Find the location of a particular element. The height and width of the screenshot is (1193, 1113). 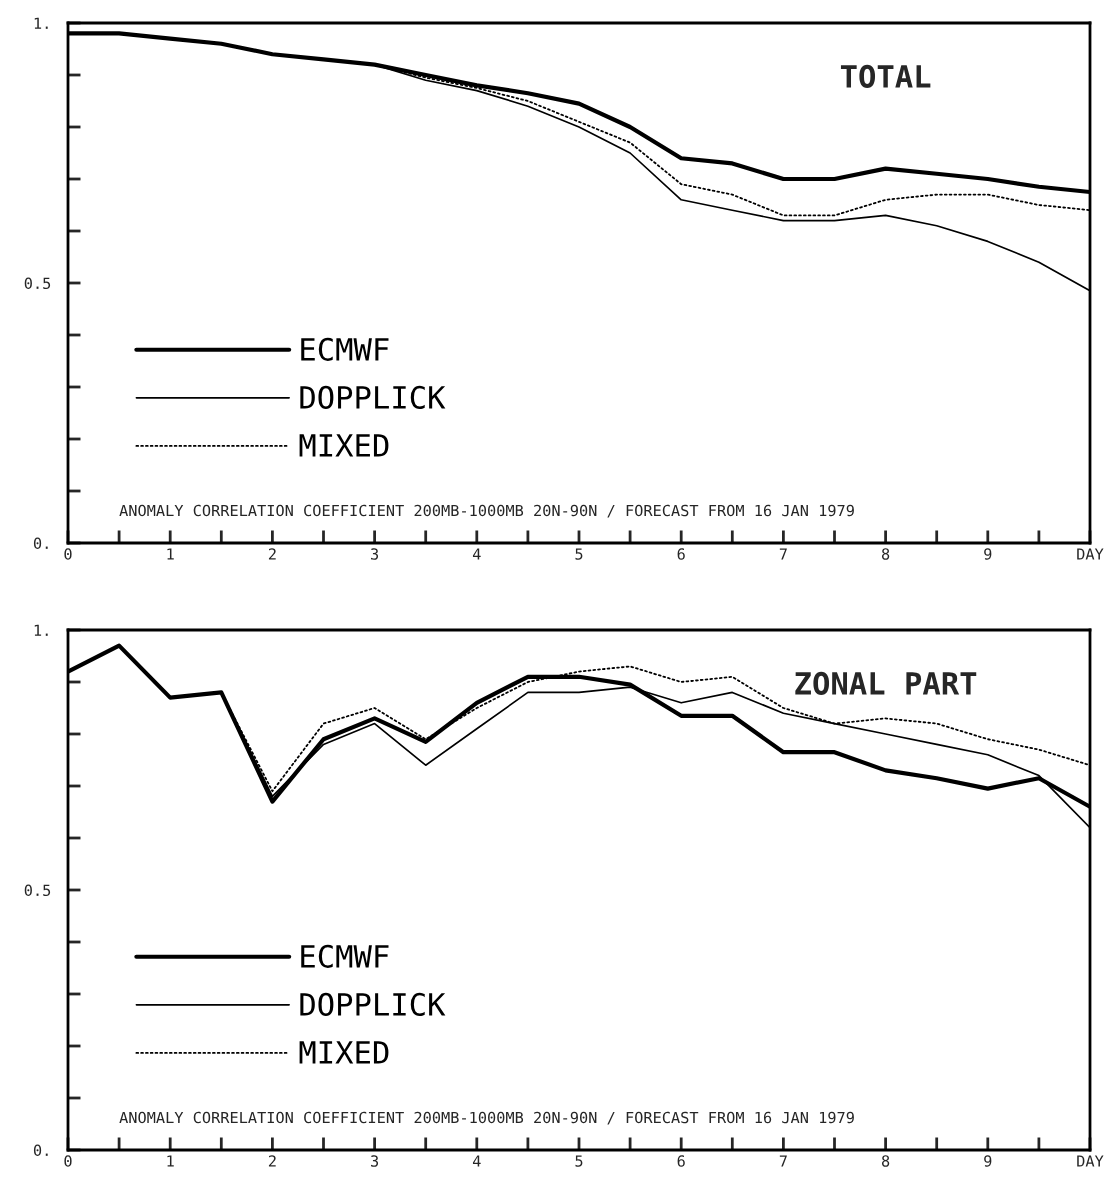

text: ZONAL PART is located at coordinates (886, 683).